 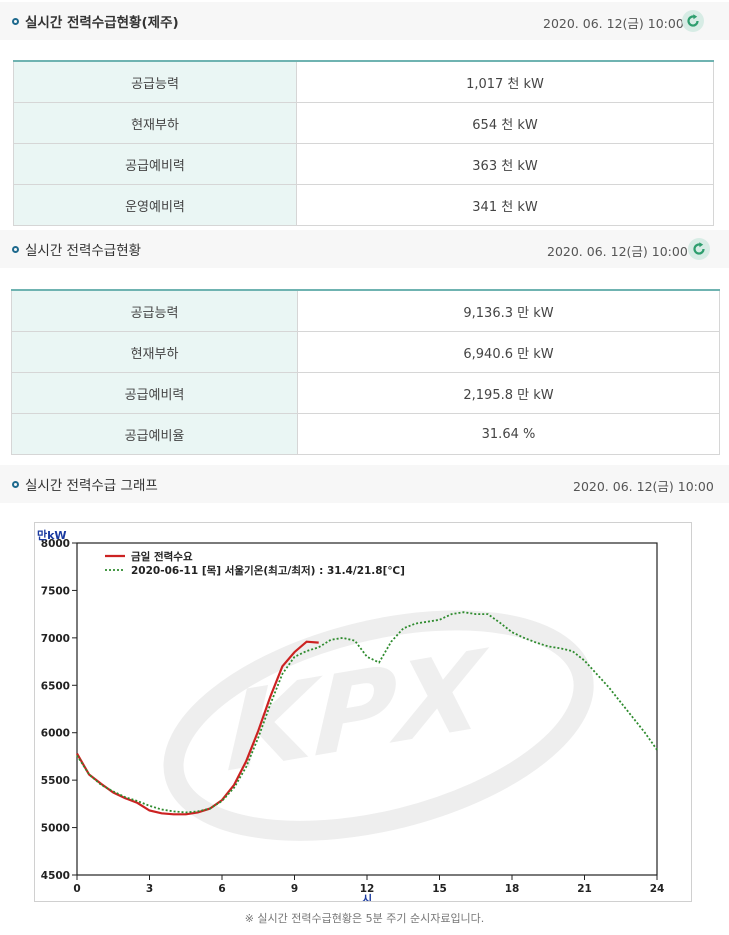 I want to click on y-tick-label: 5500, so click(x=55, y=781).